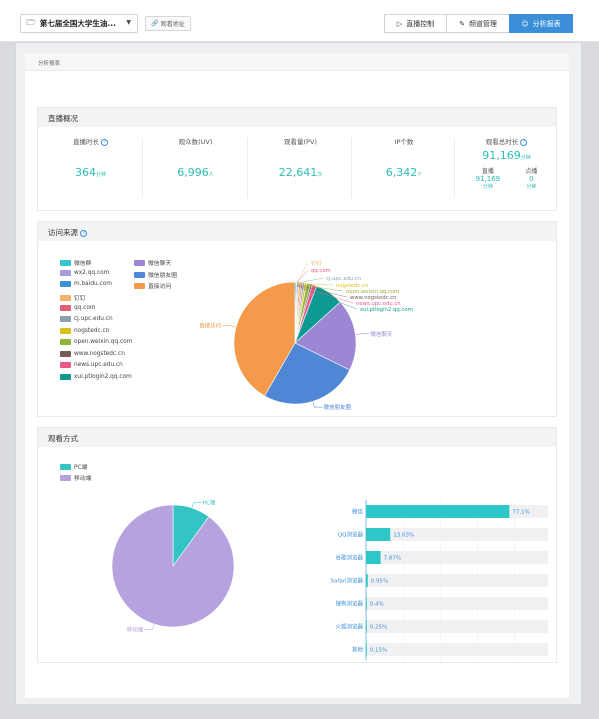 Image resolution: width=599 pixels, height=719 pixels. I want to click on live-unit: 分钟, so click(487, 187).